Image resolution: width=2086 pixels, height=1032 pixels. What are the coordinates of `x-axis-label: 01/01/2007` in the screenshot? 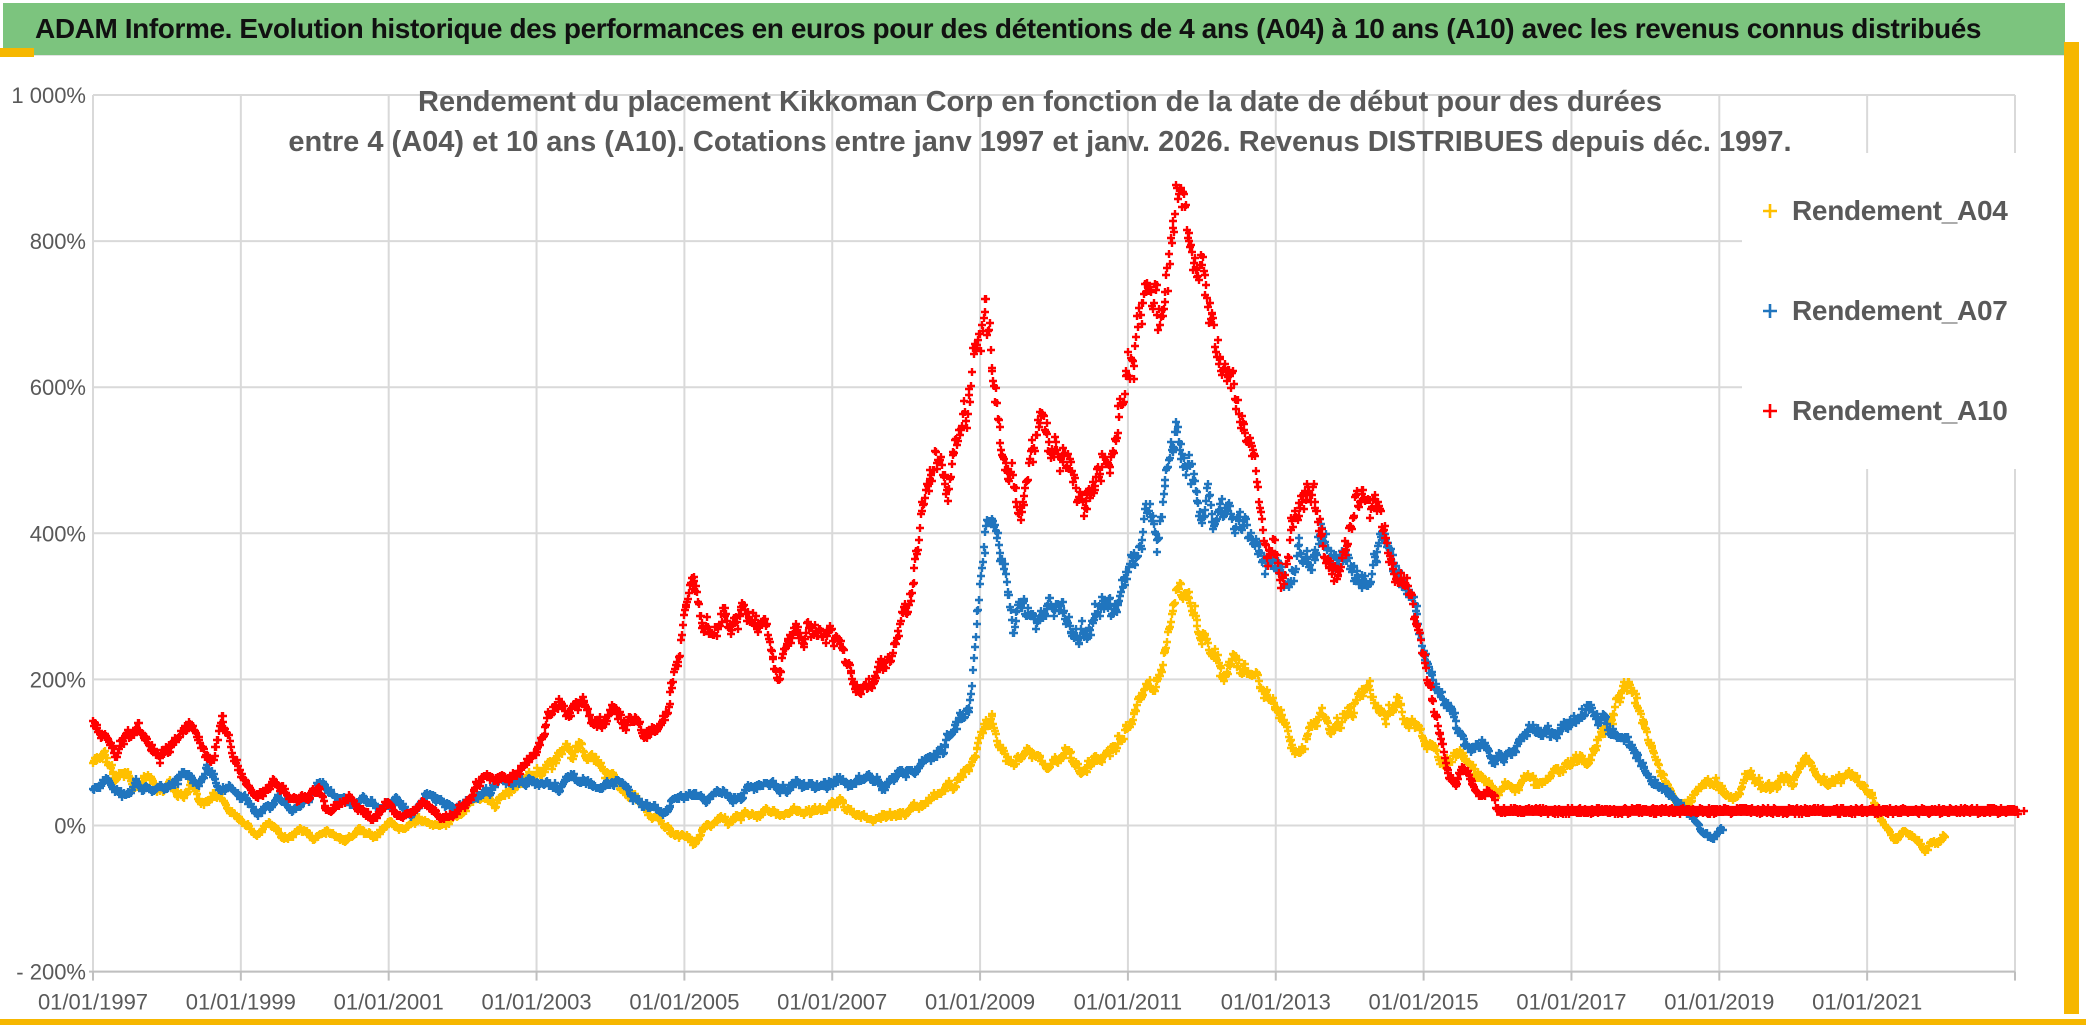 It's located at (832, 1002).